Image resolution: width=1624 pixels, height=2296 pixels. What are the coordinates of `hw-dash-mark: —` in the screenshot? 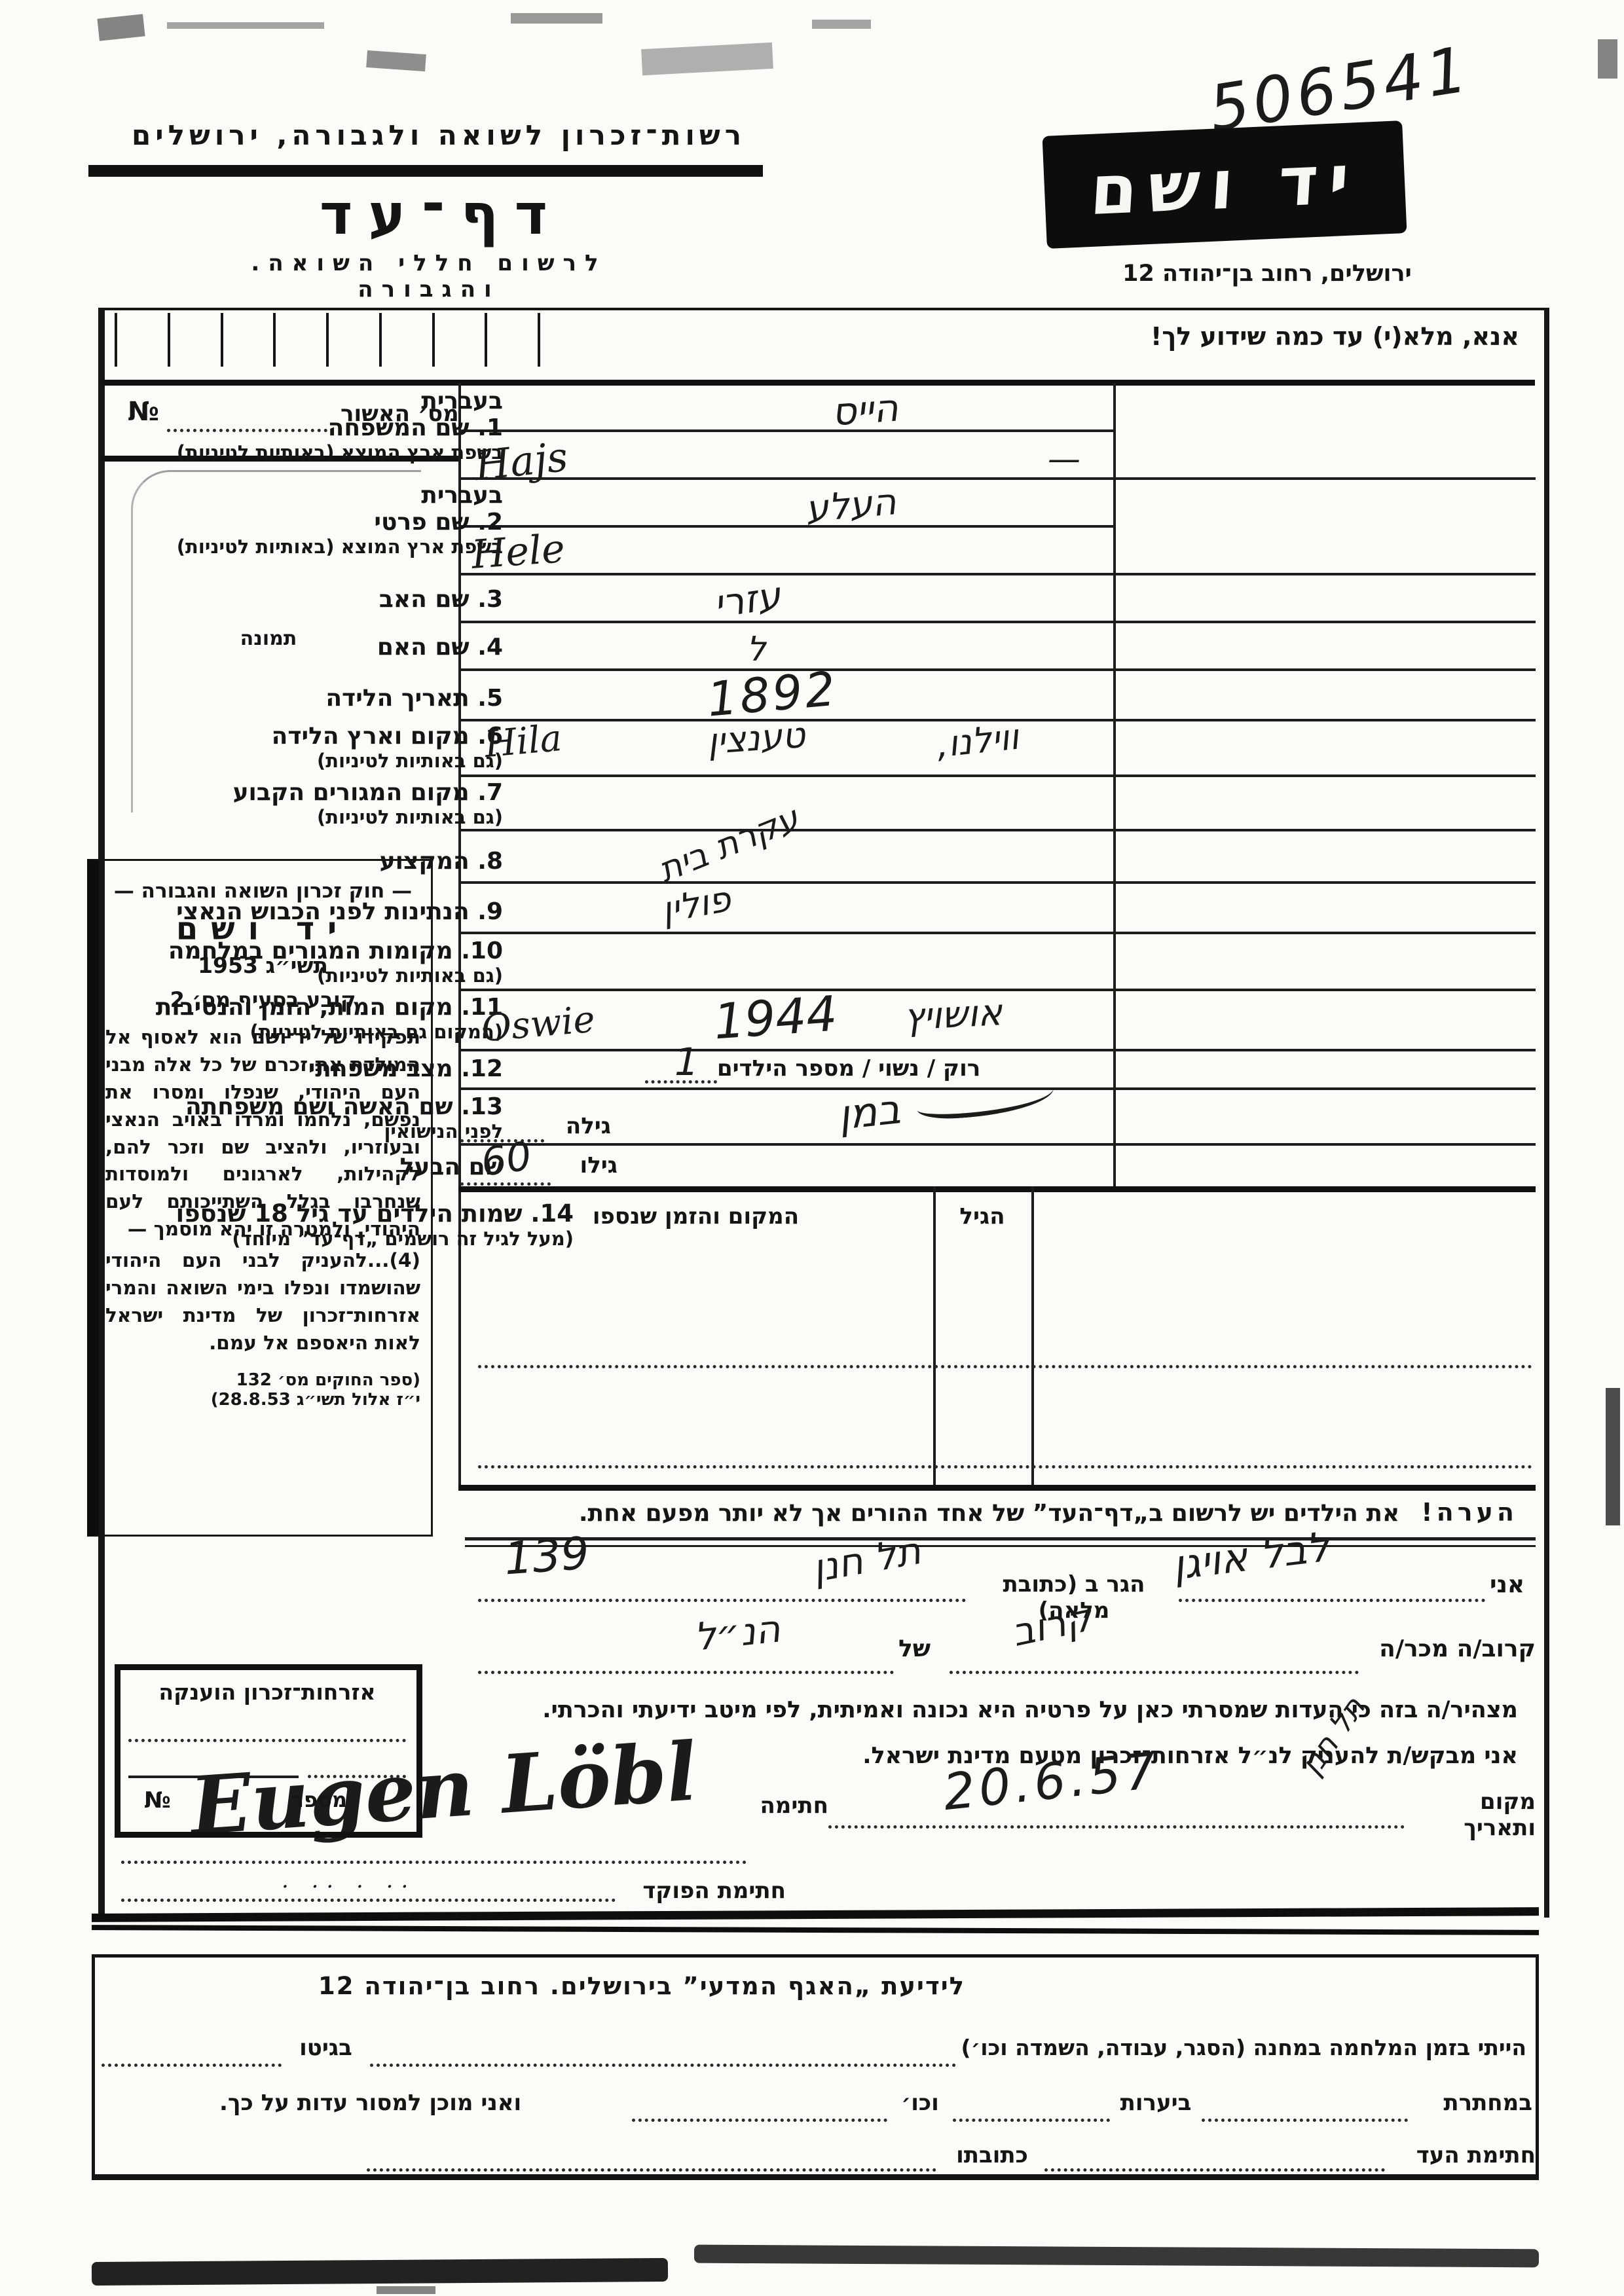 It's located at (1064, 459).